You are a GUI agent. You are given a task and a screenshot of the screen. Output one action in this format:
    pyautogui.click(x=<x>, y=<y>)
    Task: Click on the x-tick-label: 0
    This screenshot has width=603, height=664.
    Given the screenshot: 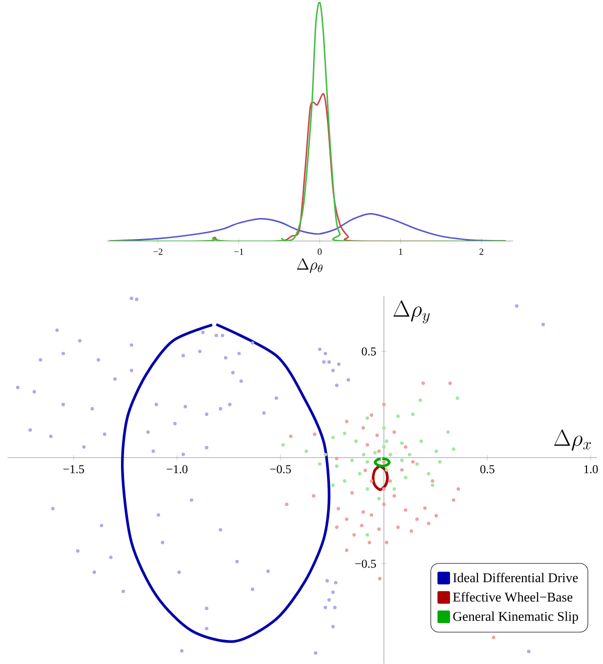 What is the action you would take?
    pyautogui.click(x=320, y=251)
    